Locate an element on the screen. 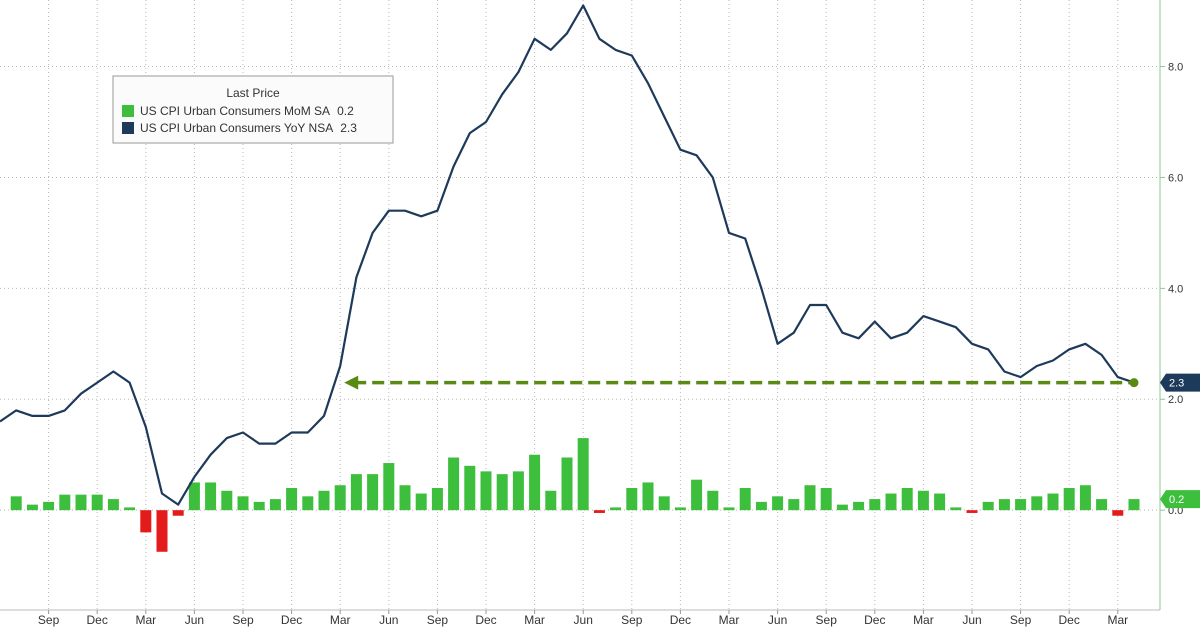 Image resolution: width=1200 pixels, height=630 pixels. last-value-label: 2.3 is located at coordinates (1176, 384).